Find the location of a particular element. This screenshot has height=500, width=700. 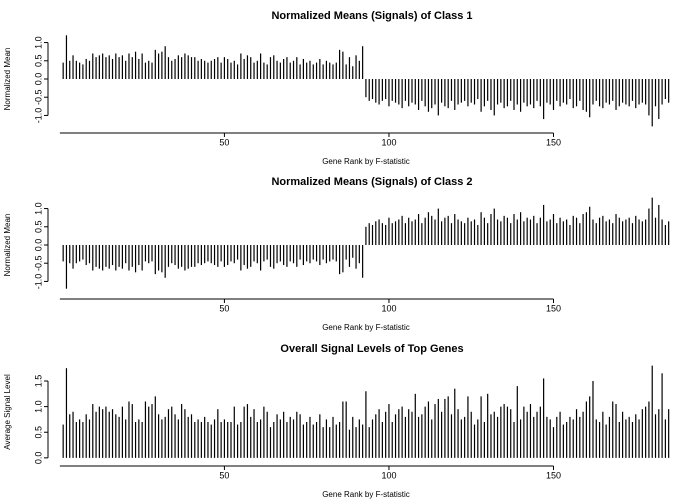

y-tick-label: 1.5 is located at coordinates (38, 381).